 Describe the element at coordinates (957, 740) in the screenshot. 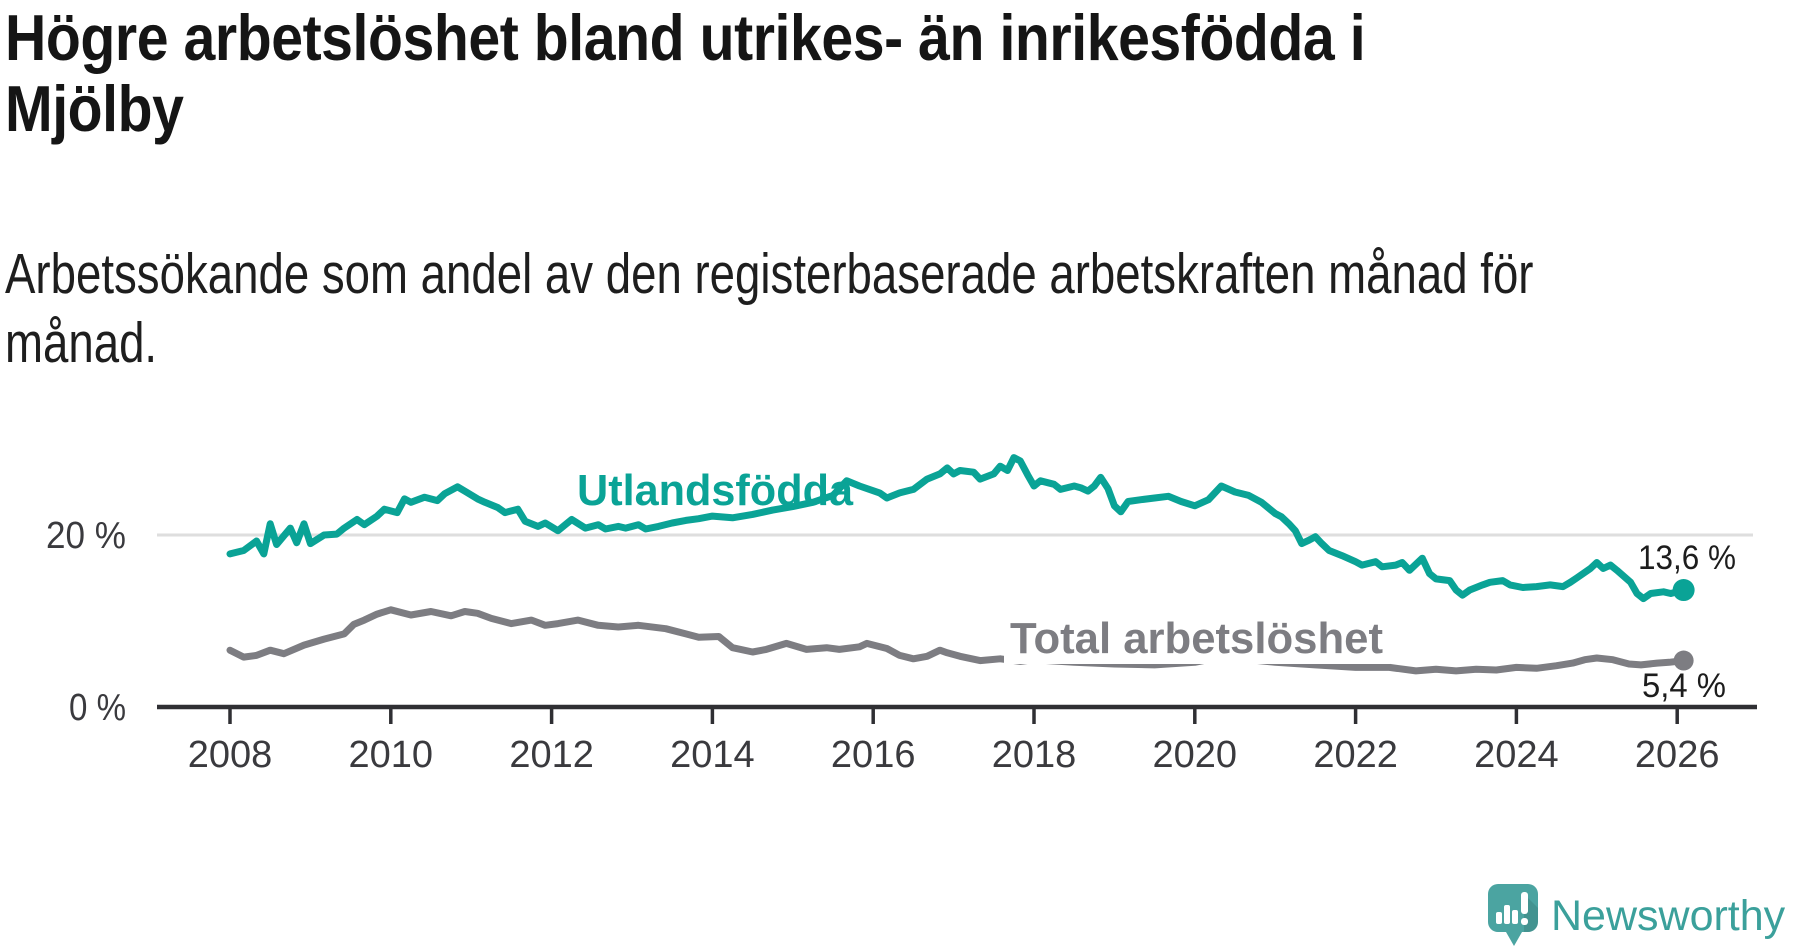

I see `x-axis: 2008 2010 2012 2014 2016 2018 2020 2022 2024 2026` at that location.